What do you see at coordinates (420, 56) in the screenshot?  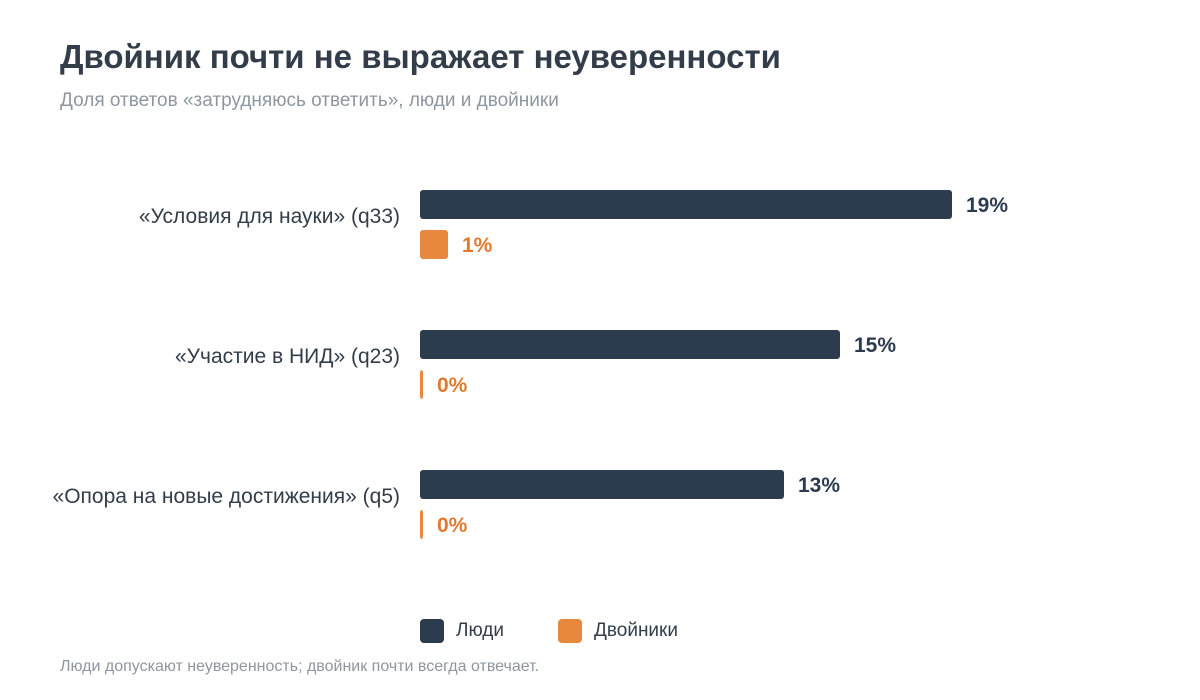 I see `chart-title: Двойник почти не выражает неуверенности` at bounding box center [420, 56].